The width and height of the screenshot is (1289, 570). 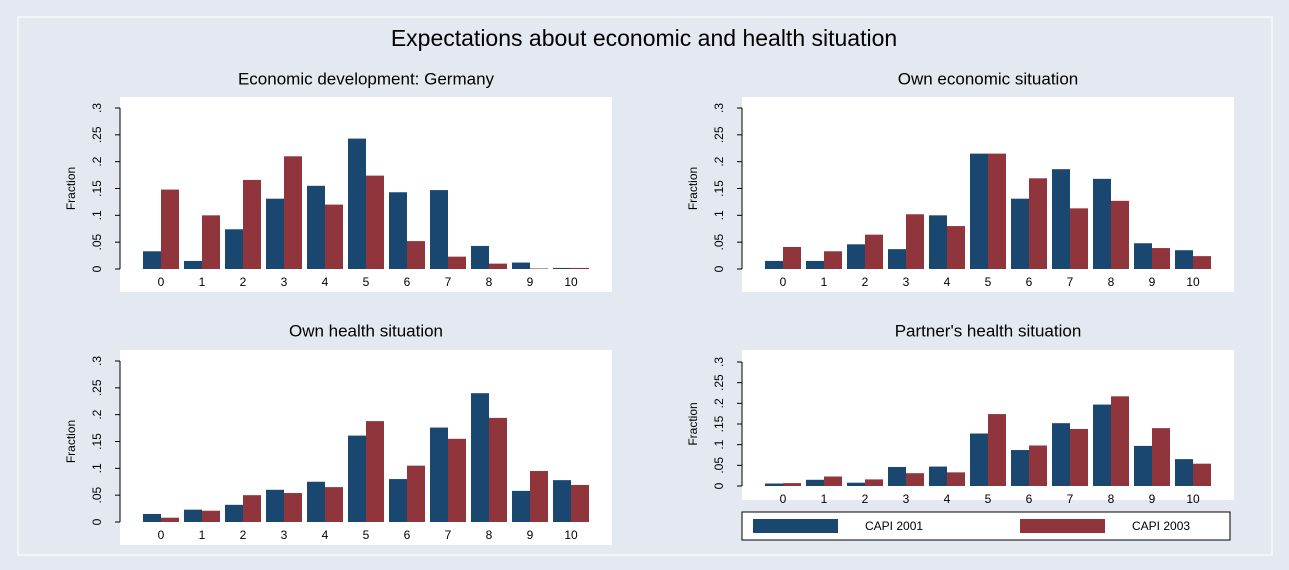 What do you see at coordinates (366, 282) in the screenshot?
I see `x-tick-label: 5` at bounding box center [366, 282].